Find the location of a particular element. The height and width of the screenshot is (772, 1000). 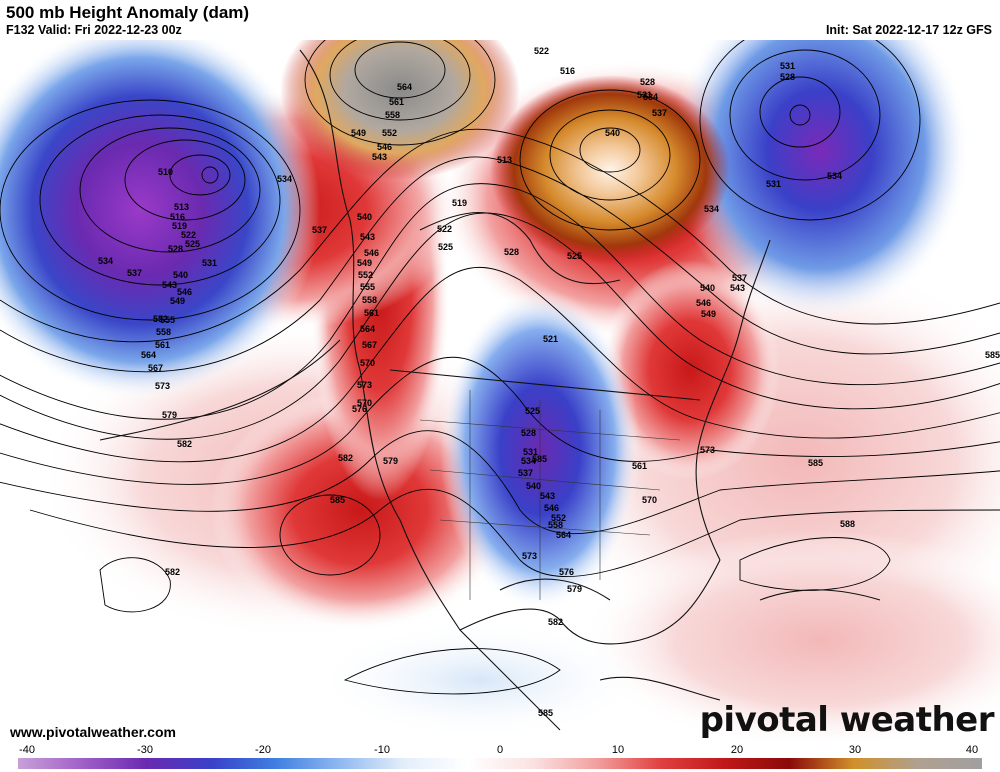

colorbar-tick: 30 is located at coordinates (855, 750).